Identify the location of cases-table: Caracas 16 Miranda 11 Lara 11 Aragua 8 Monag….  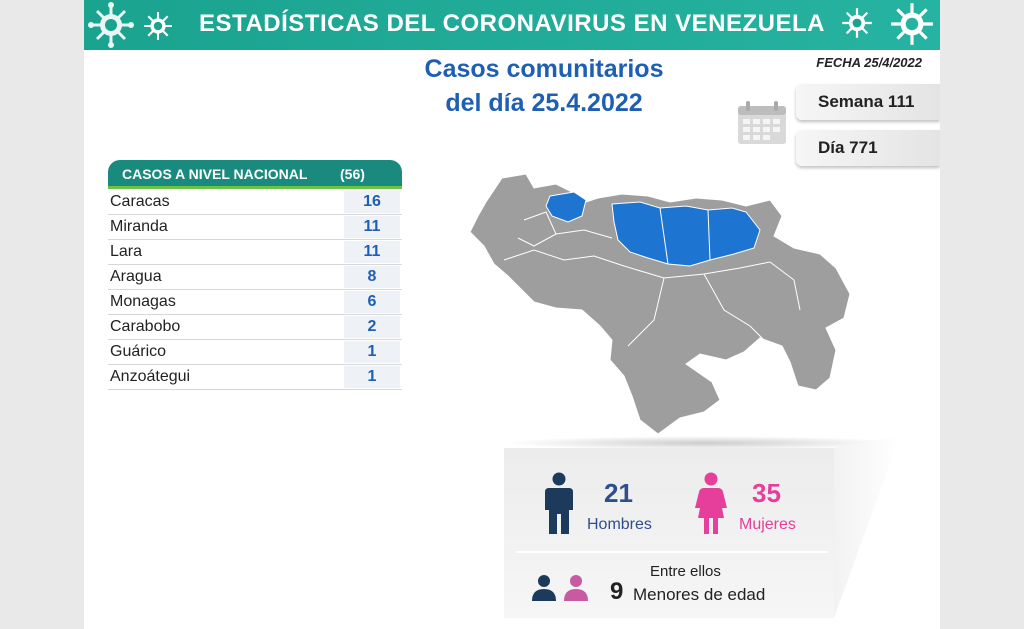
(255, 290).